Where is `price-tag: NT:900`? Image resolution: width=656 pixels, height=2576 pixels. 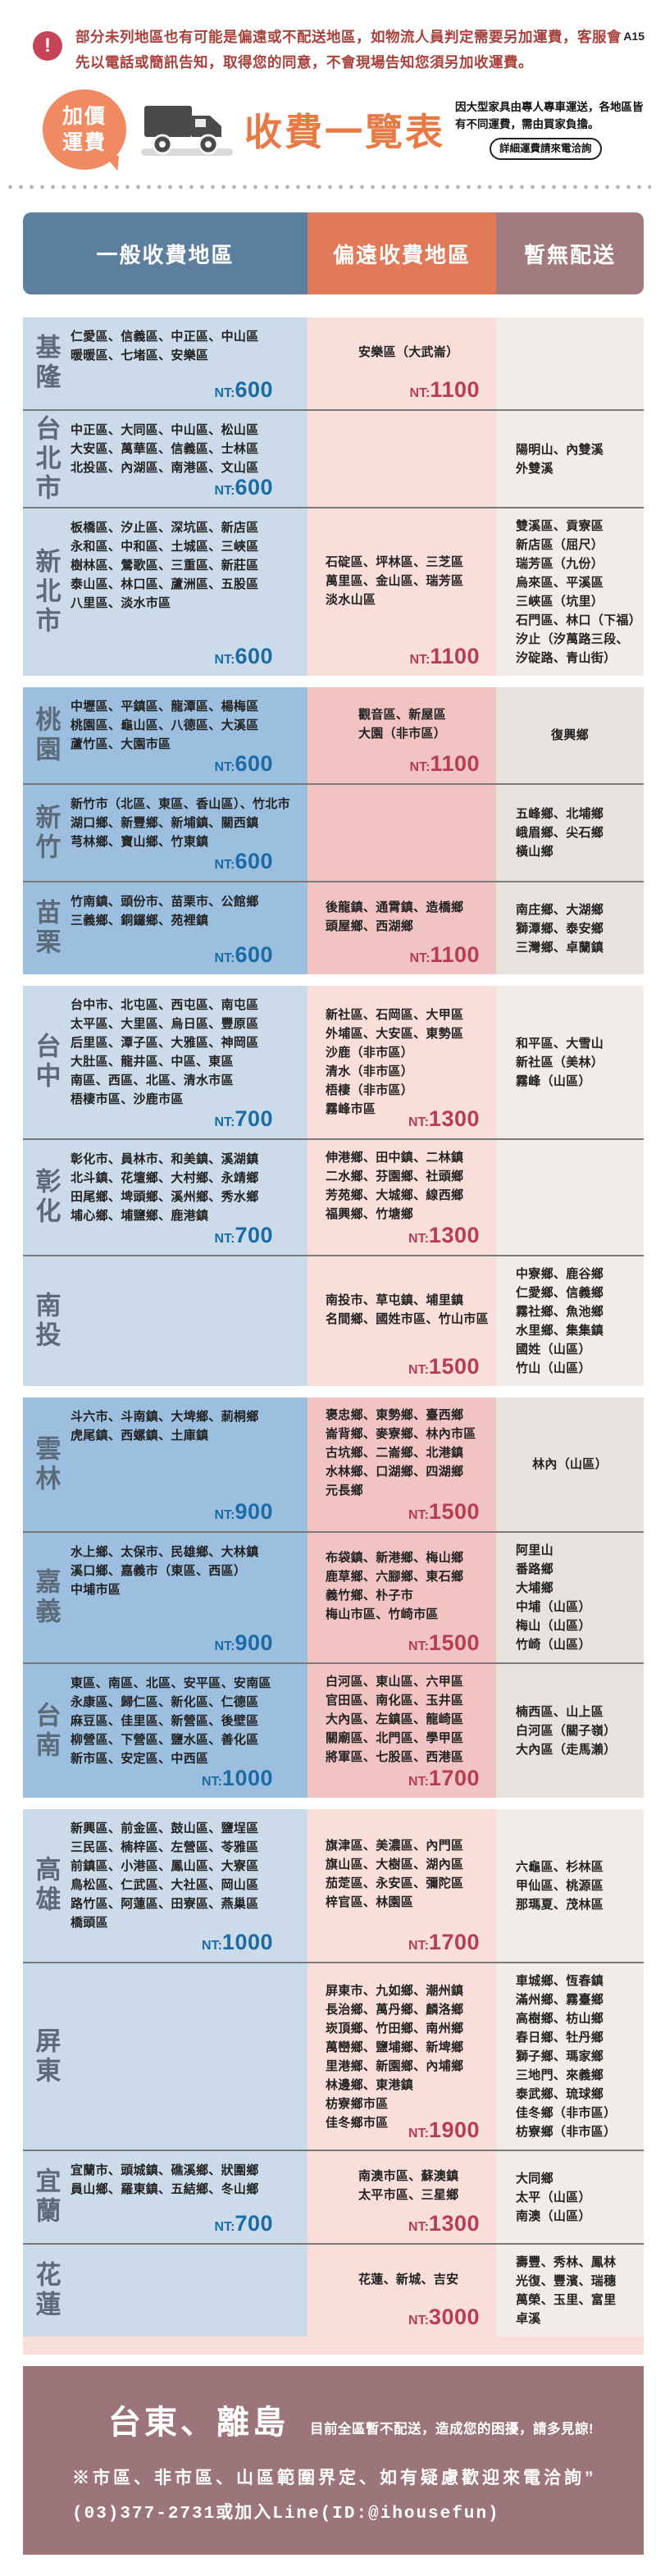
price-tag: NT:900 is located at coordinates (243, 1643).